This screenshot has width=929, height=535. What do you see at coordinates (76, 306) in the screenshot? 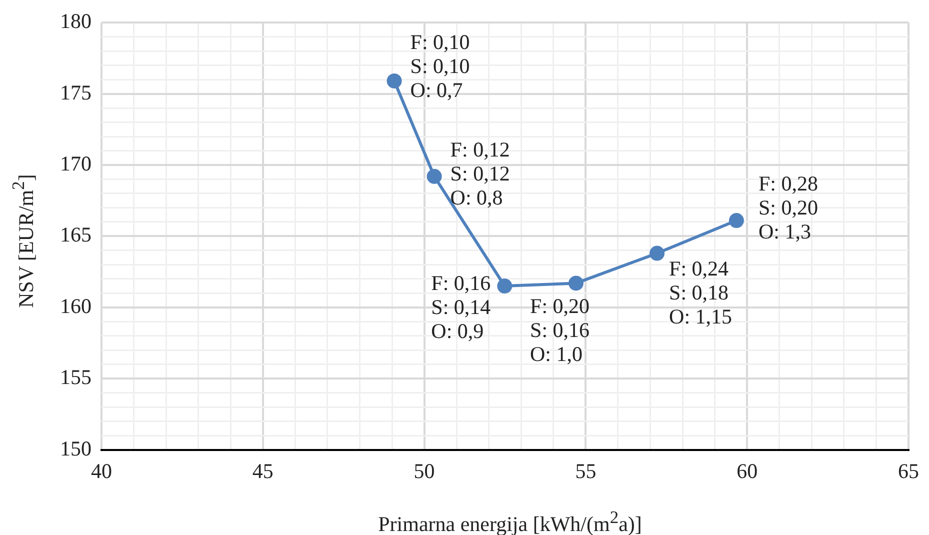
I see `y-tick-label: 160` at bounding box center [76, 306].